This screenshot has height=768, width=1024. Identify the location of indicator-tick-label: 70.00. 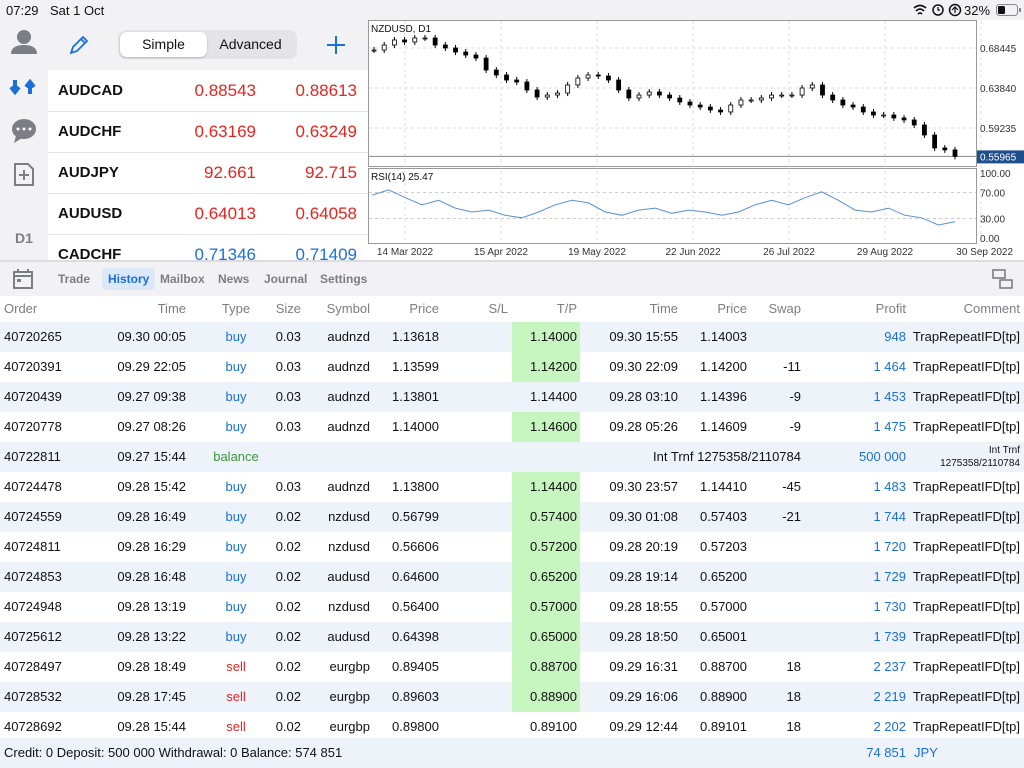
(992, 194).